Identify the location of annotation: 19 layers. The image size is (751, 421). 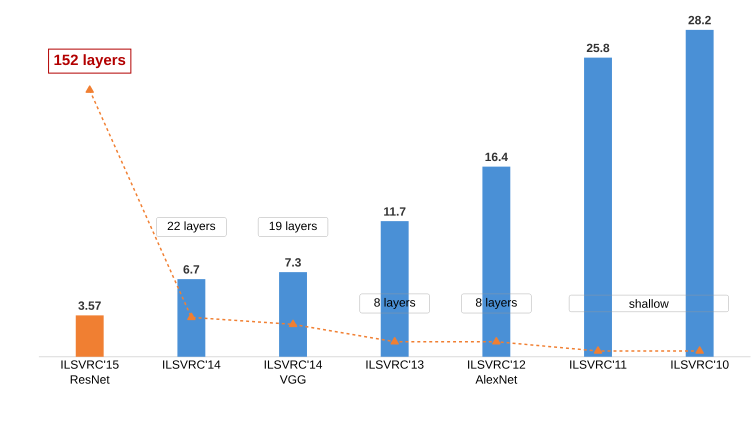
(293, 227).